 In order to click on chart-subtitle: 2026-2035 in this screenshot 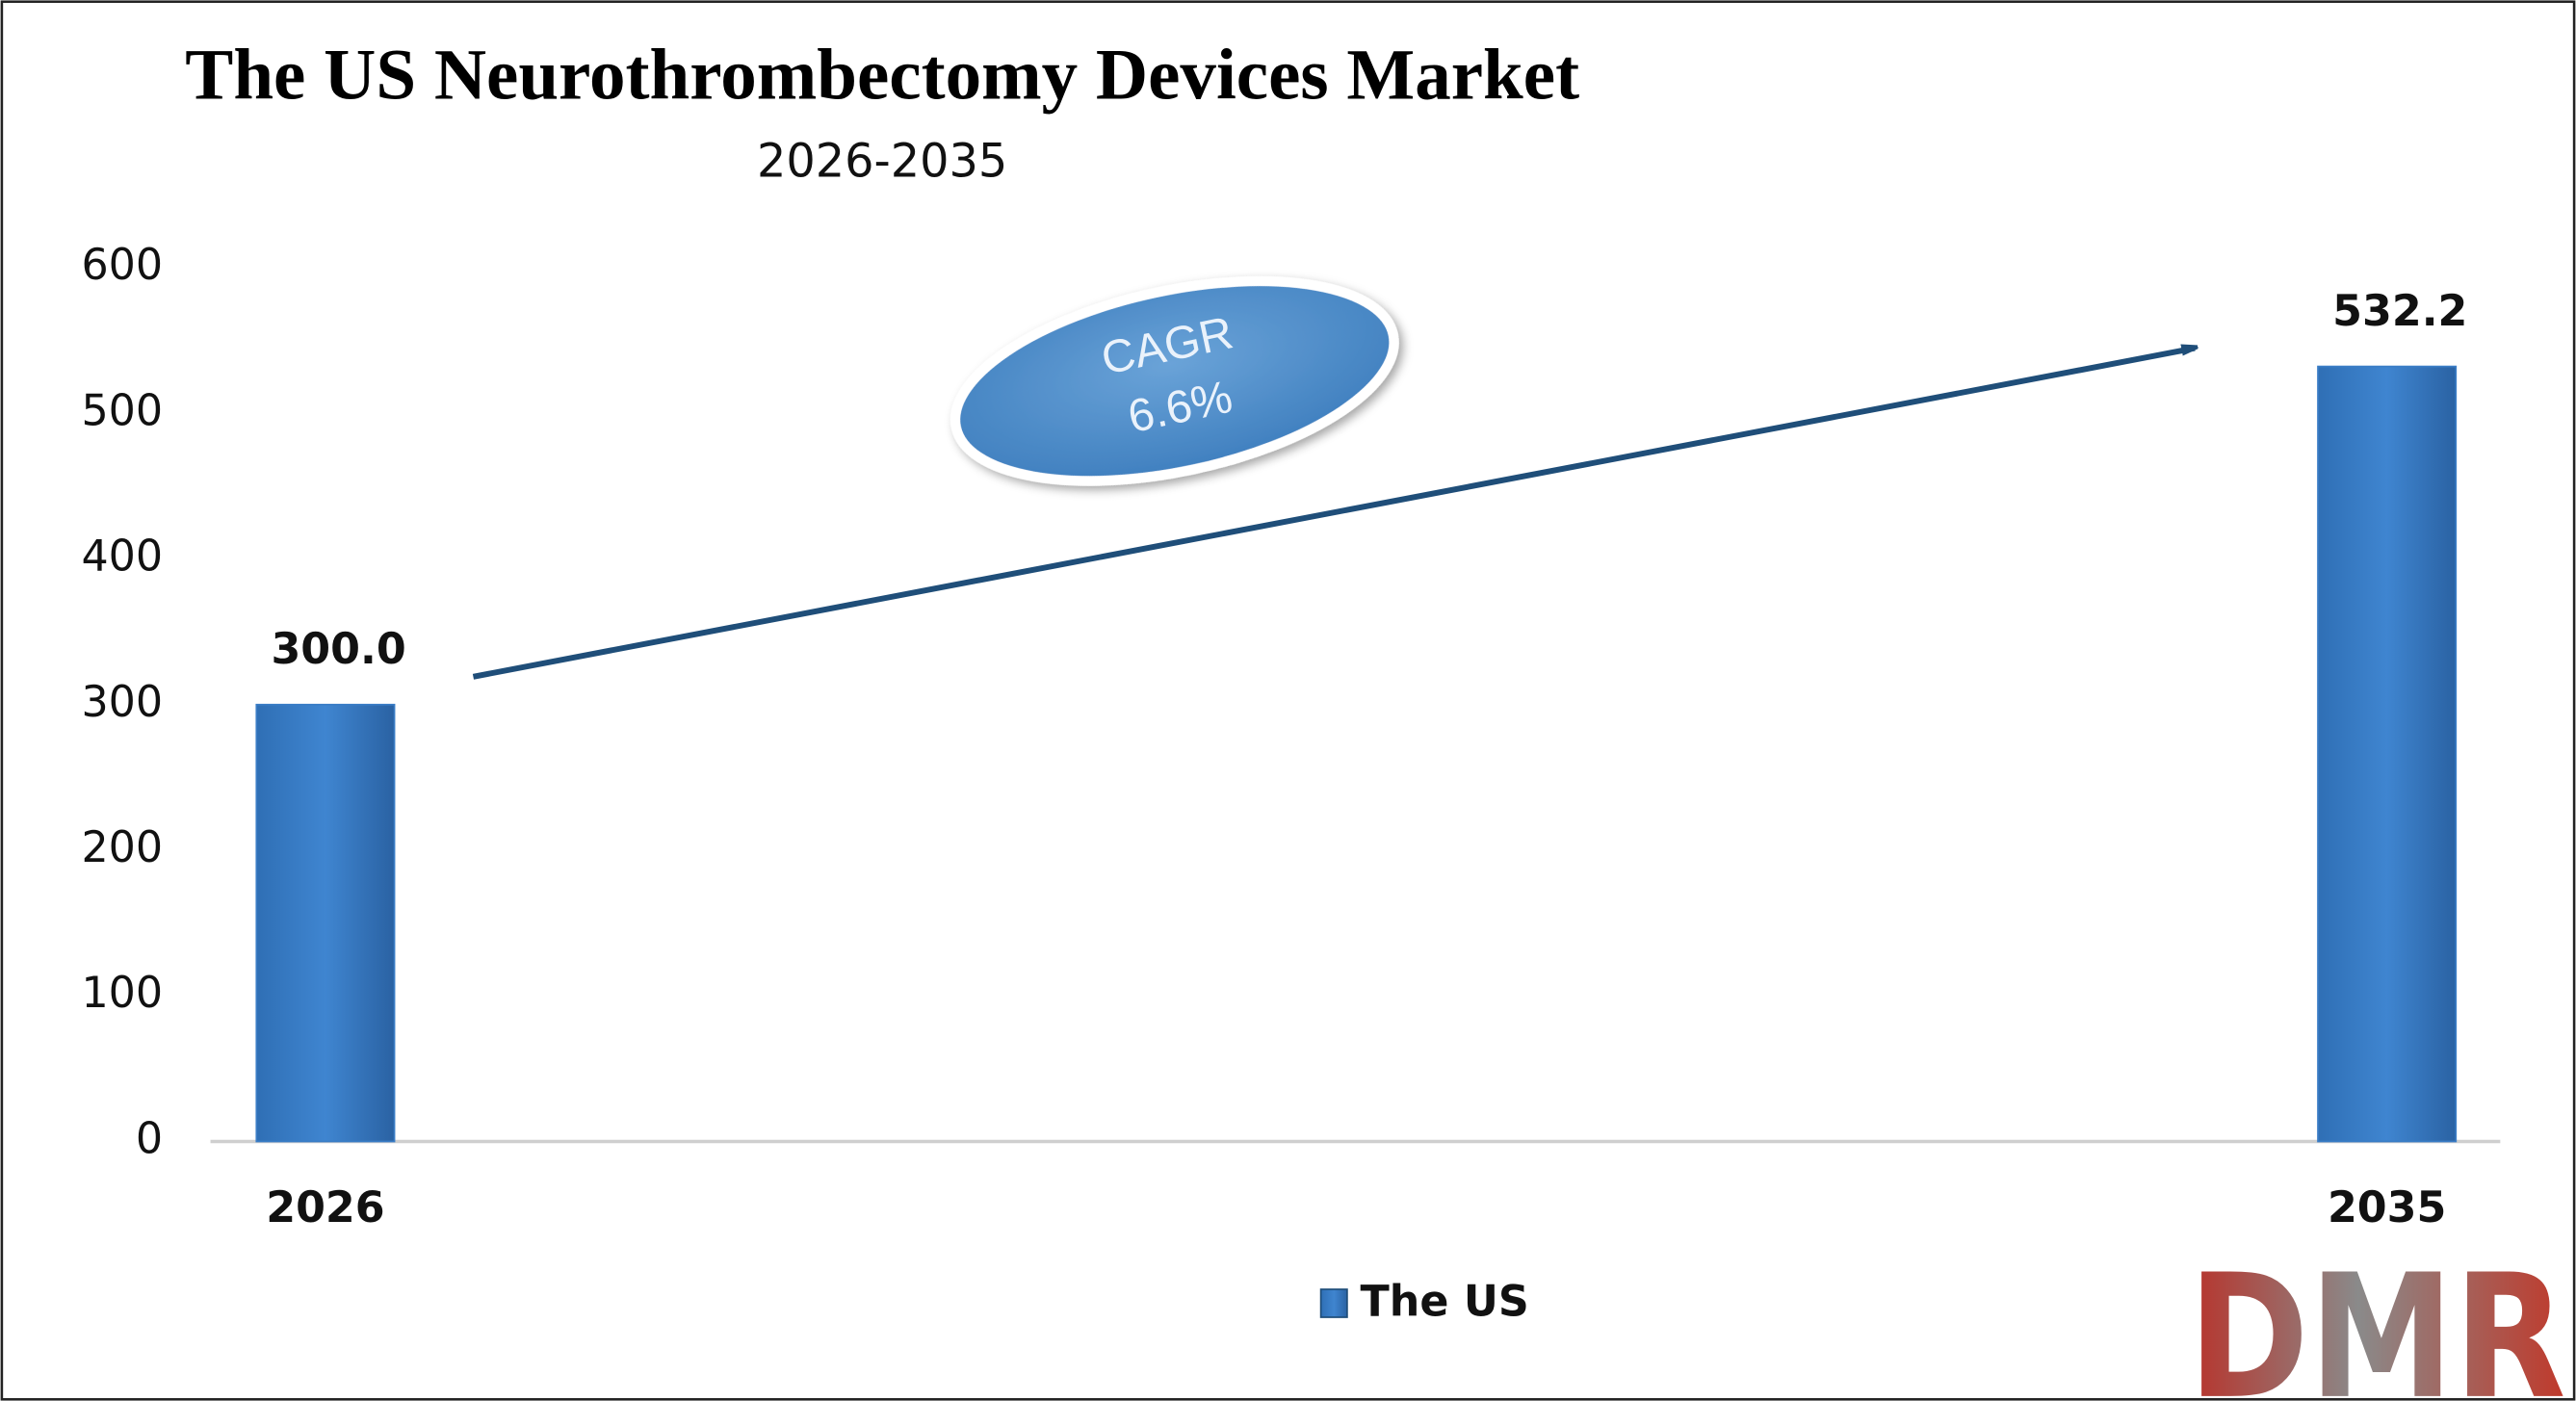, I will do `click(882, 162)`.